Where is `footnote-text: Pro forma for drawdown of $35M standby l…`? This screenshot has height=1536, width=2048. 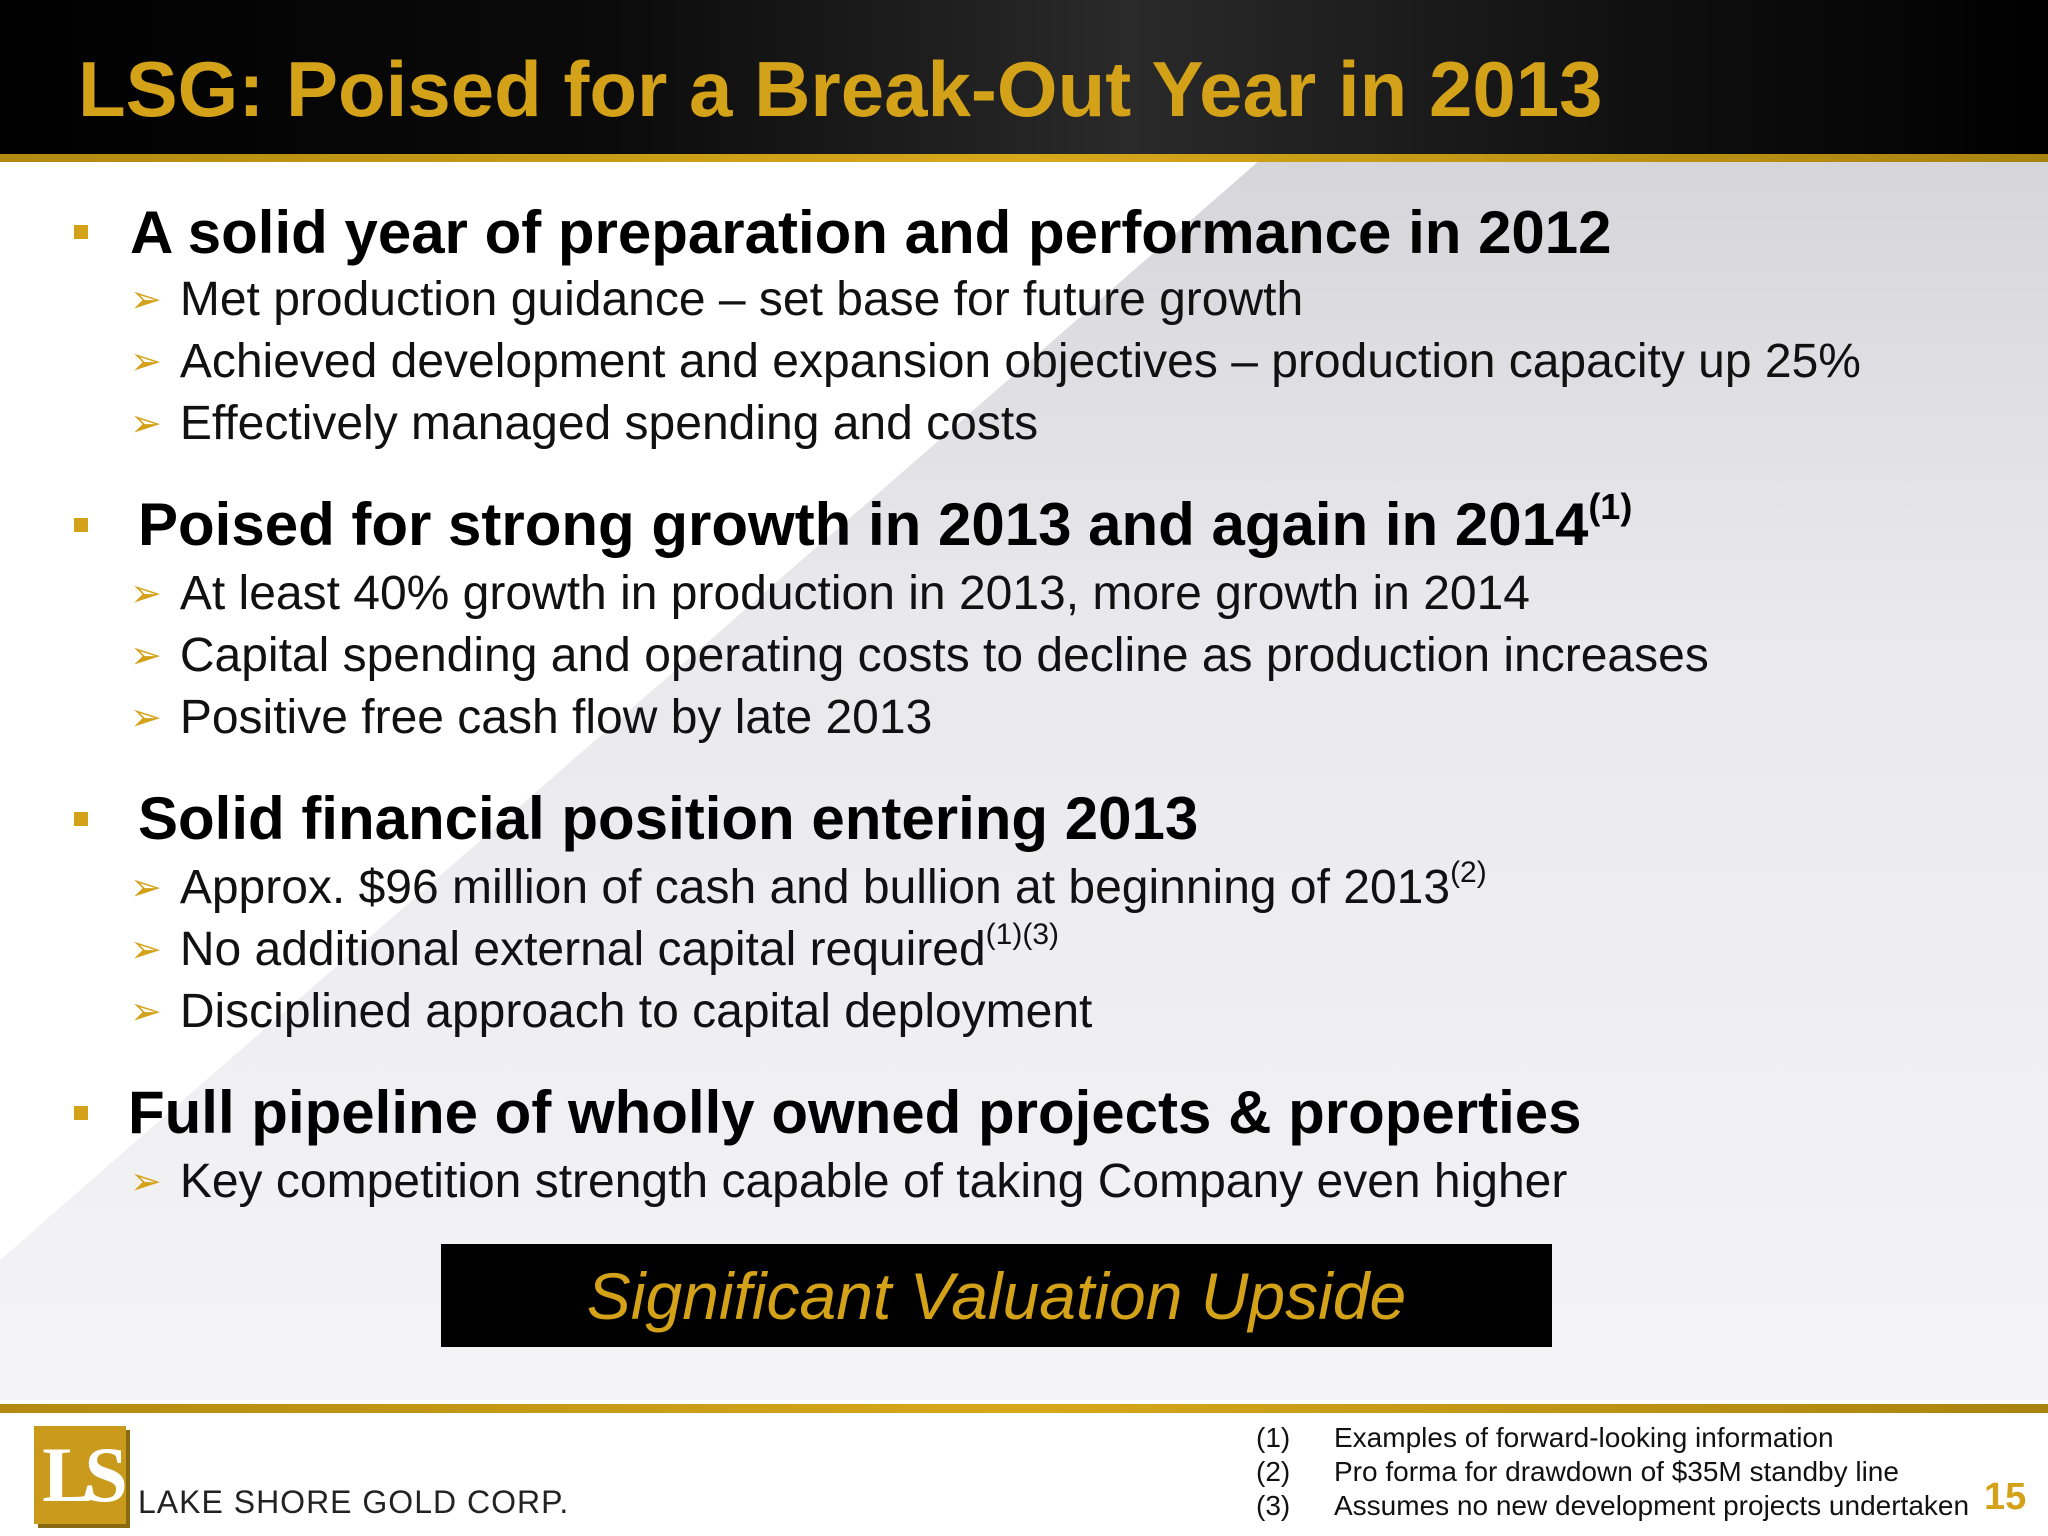 footnote-text: Pro forma for drawdown of $35M standby l… is located at coordinates (1616, 1471).